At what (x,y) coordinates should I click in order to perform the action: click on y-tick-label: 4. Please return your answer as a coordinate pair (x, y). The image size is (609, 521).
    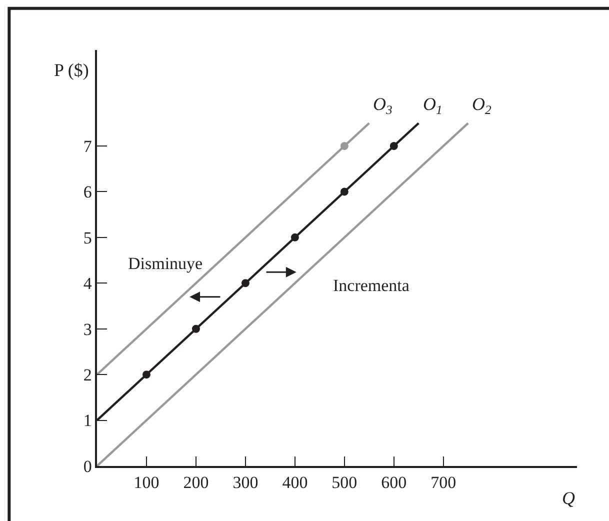
    Looking at the image, I should click on (87, 284).